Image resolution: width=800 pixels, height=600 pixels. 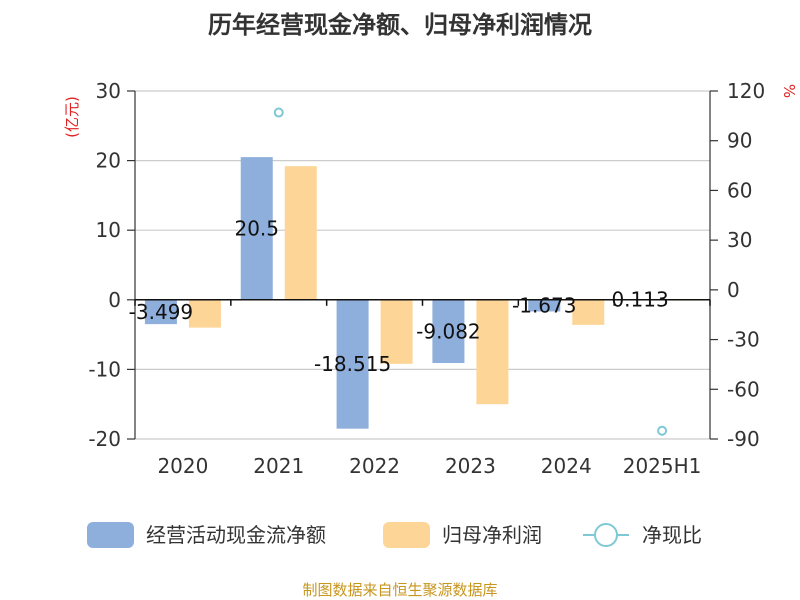 What do you see at coordinates (110, 535) in the screenshot?
I see `legend-swatch-cashflow` at bounding box center [110, 535].